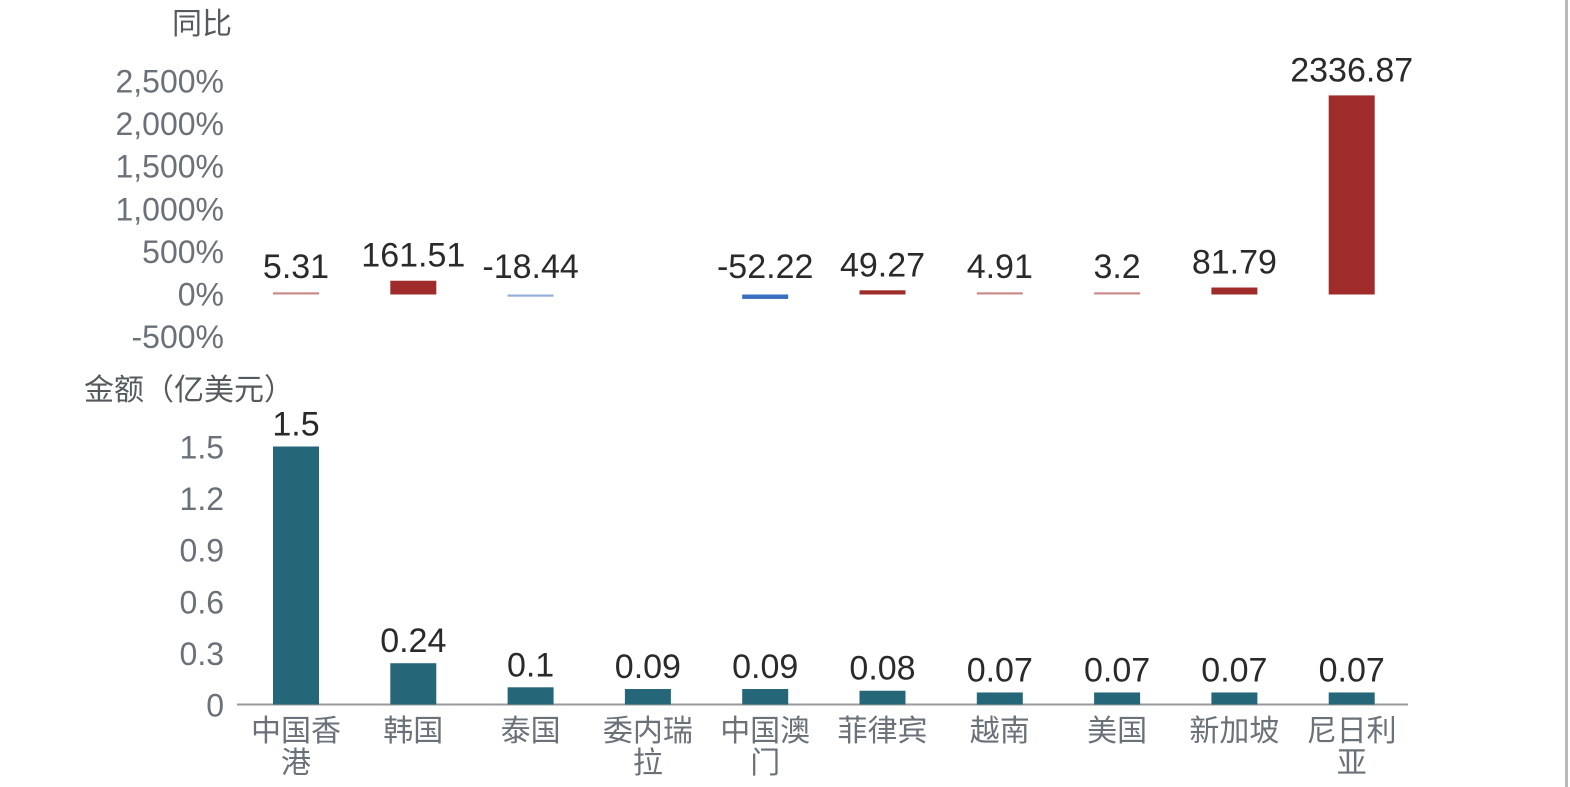 This screenshot has height=787, width=1570. Describe the element at coordinates (1351, 70) in the screenshot. I see `top-data-label: 2336.87` at that location.